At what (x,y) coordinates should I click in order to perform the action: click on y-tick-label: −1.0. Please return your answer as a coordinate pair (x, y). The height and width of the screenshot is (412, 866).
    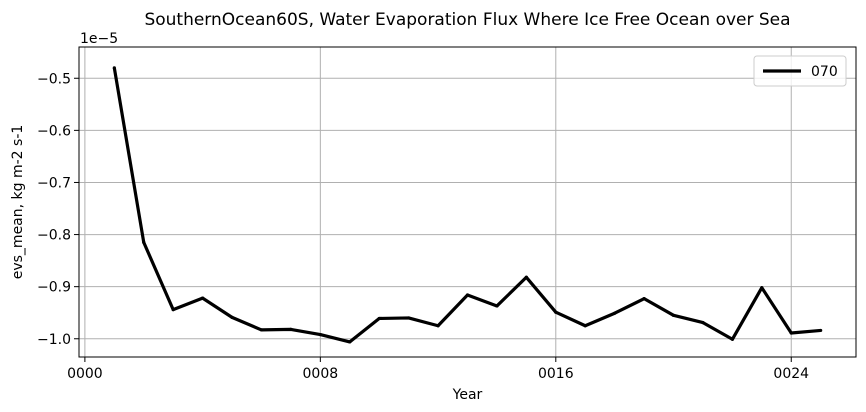
    Looking at the image, I should click on (54, 340).